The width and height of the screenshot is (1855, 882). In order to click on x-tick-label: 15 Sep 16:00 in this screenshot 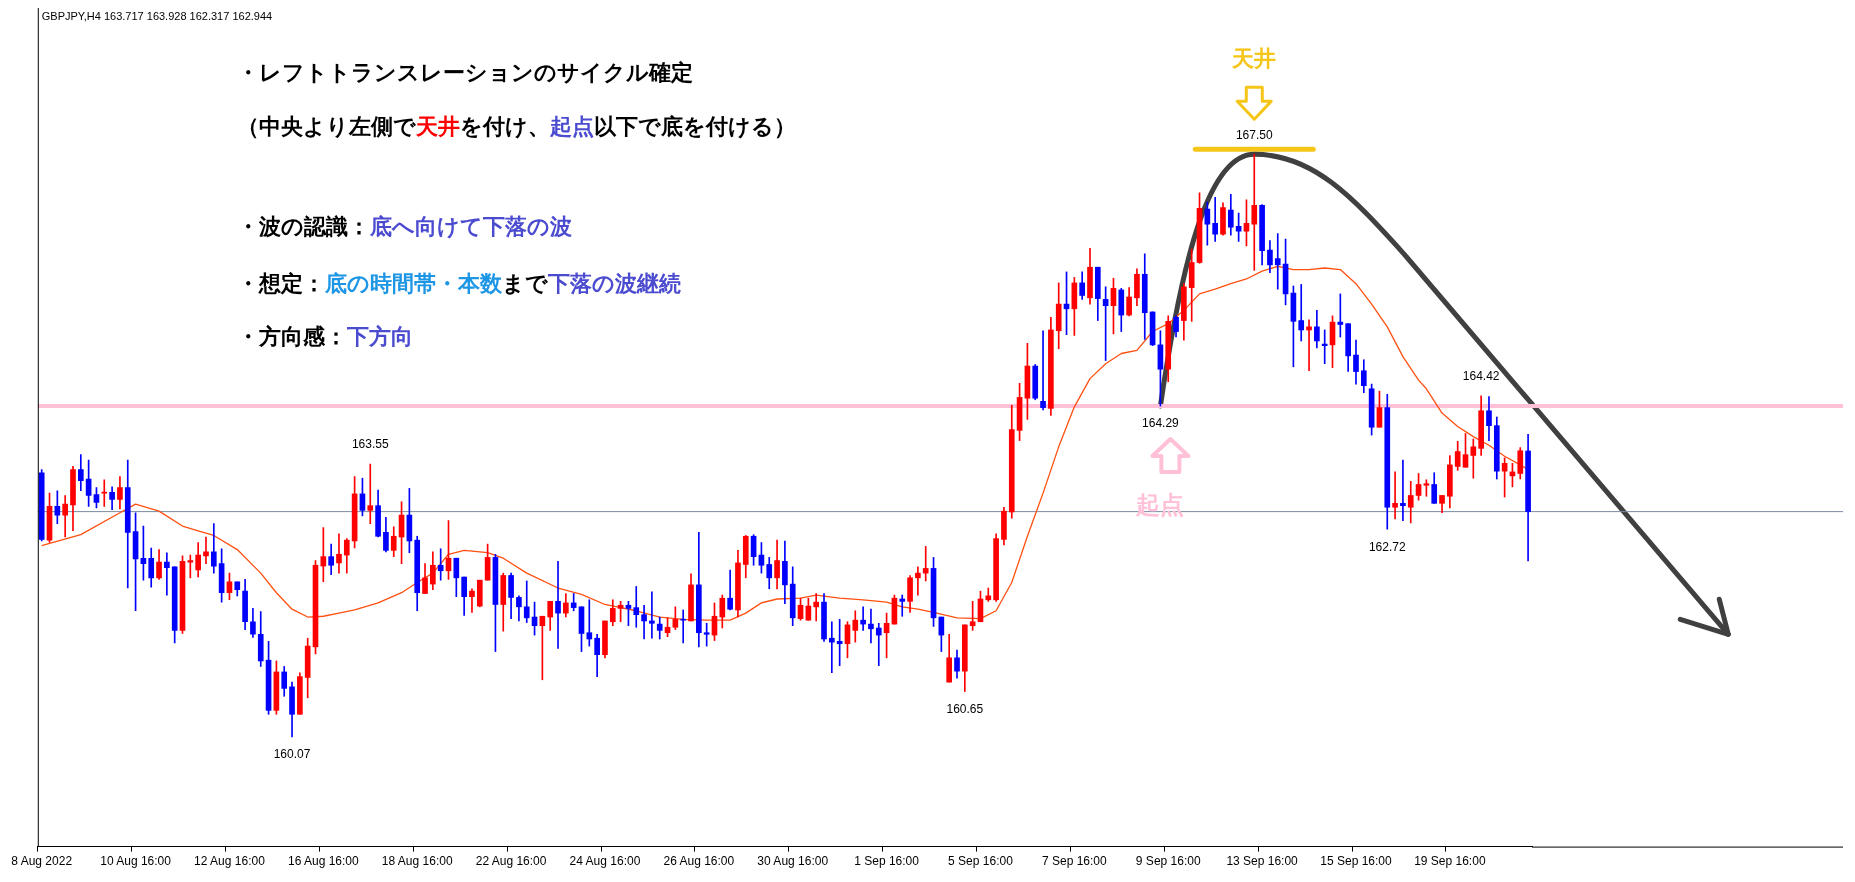, I will do `click(1356, 861)`.